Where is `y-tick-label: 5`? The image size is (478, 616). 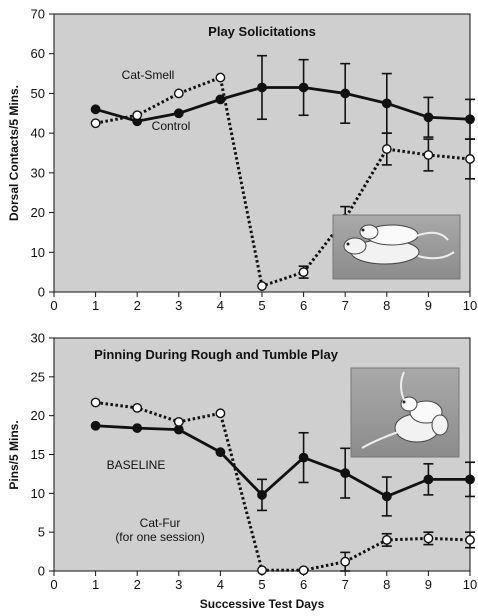
y-tick-label: 5 is located at coordinates (41, 532).